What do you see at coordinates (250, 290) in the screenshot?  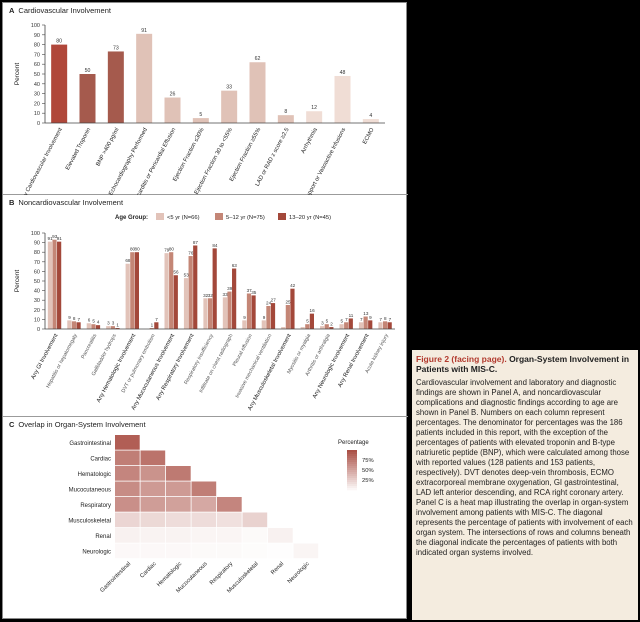 I see `bar-value-label: 37` at bounding box center [250, 290].